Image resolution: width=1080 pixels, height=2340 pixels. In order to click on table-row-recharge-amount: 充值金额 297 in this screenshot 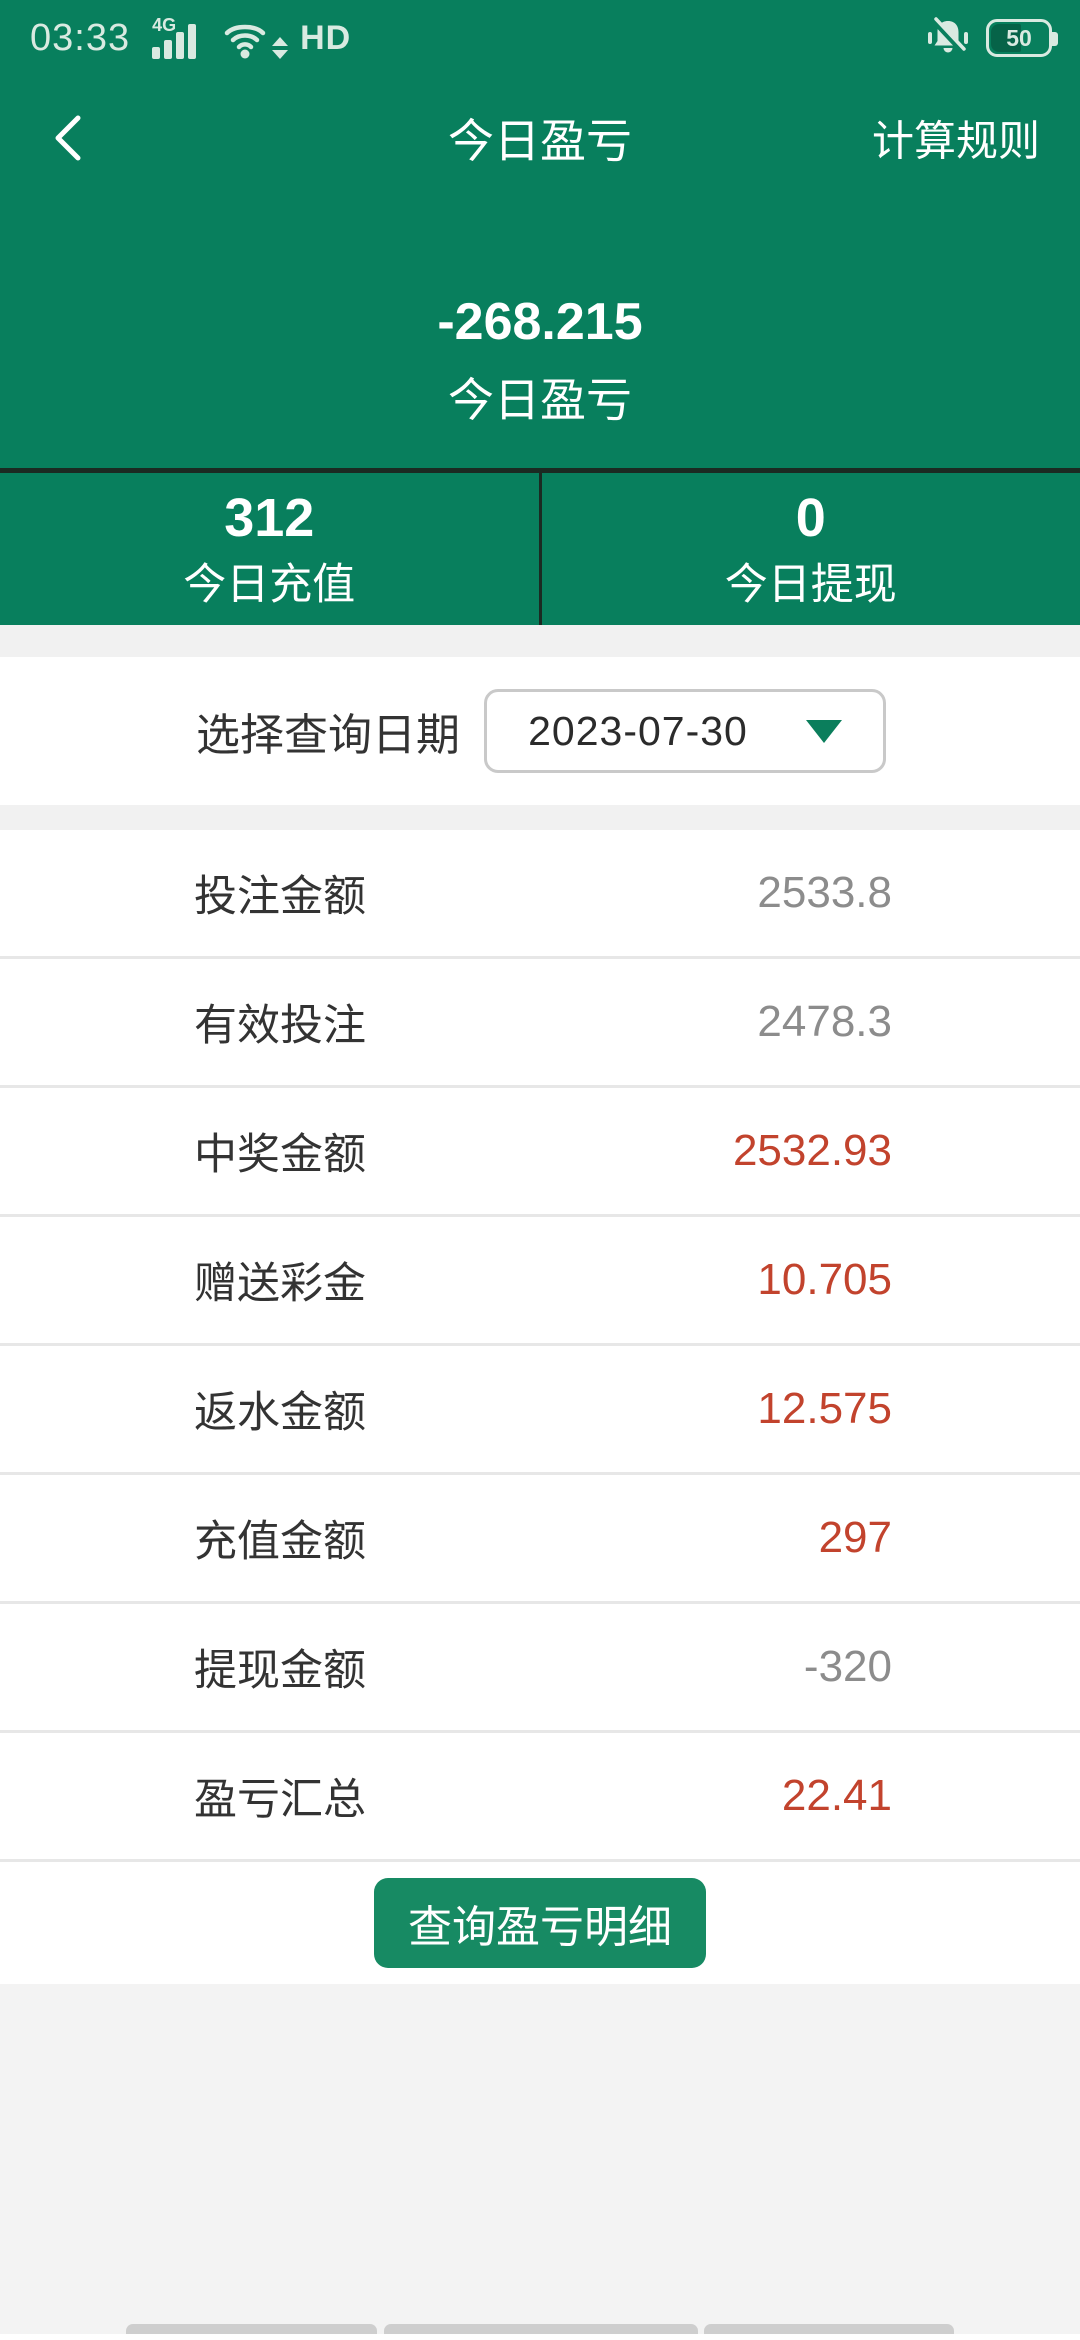, I will do `click(540, 1539)`.